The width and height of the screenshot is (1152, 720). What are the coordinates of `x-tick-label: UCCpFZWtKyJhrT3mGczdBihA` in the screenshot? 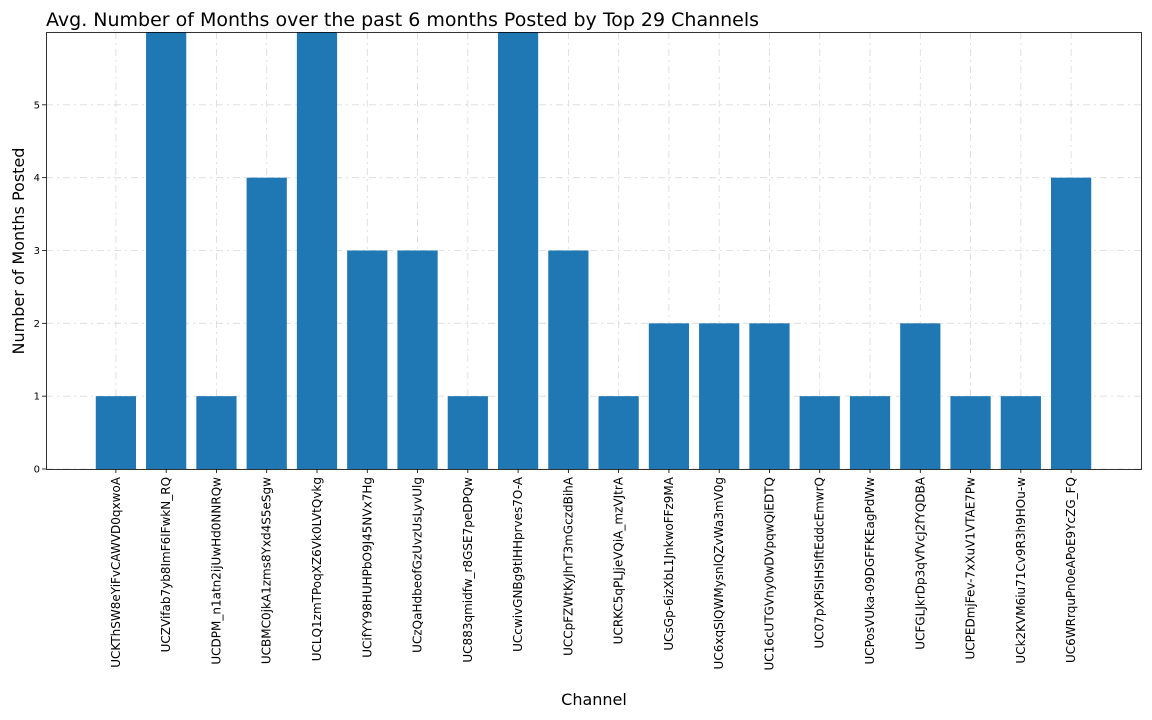 It's located at (568, 566).